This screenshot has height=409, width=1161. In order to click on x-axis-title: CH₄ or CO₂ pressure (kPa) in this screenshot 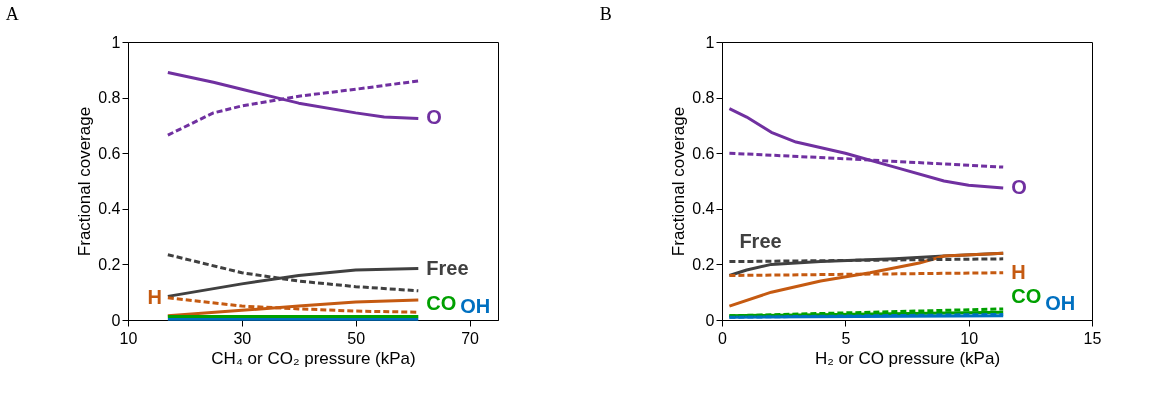, I will do `click(313, 358)`.